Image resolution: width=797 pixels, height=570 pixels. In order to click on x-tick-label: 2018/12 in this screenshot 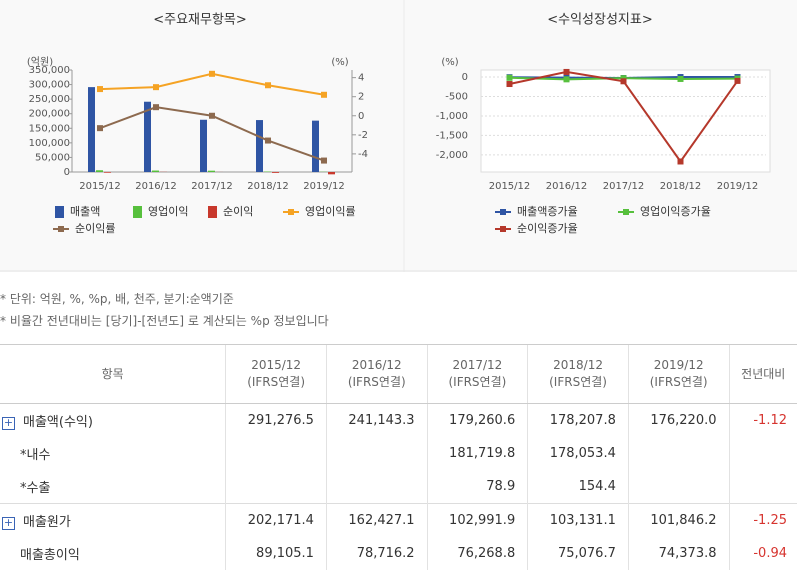, I will do `click(268, 186)`.